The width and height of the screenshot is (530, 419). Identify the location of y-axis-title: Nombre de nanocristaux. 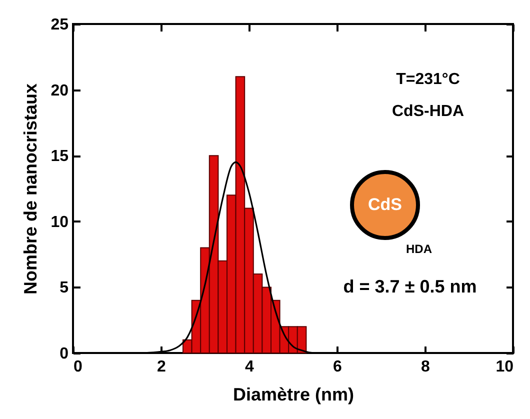
(30, 189).